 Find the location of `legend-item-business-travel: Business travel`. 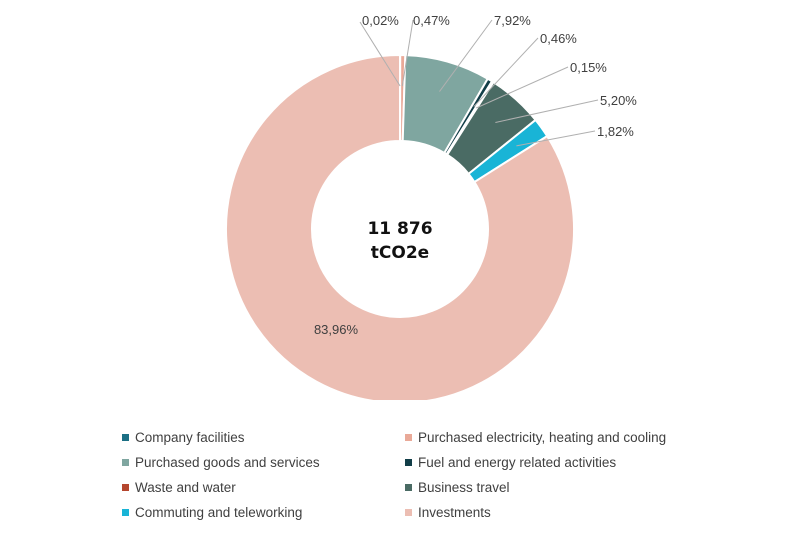

legend-item-business-travel: Business travel is located at coordinates (457, 487).